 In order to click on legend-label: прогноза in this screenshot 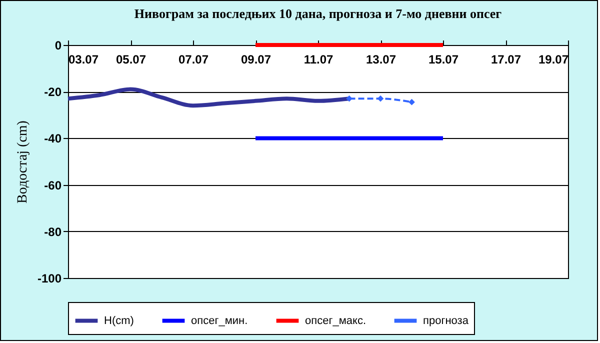, I will do `click(446, 320)`.